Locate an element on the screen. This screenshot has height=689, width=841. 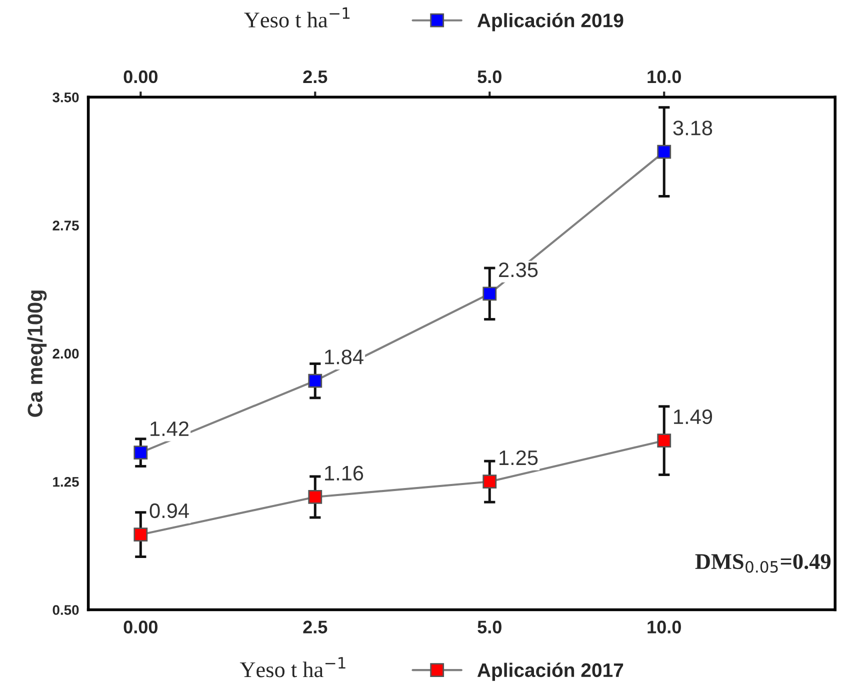
x-tick-label: 0.00 is located at coordinates (141, 627).